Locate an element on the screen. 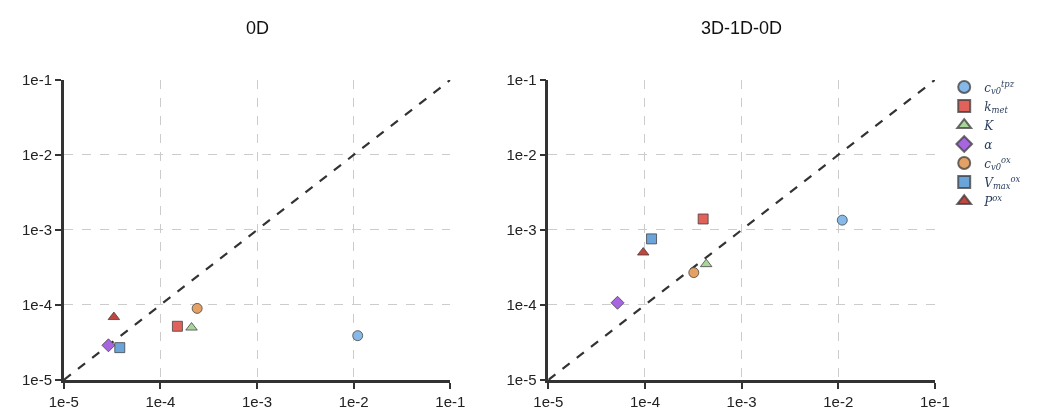 The width and height of the screenshot is (1037, 414). legend-label: K is located at coordinates (989, 125).